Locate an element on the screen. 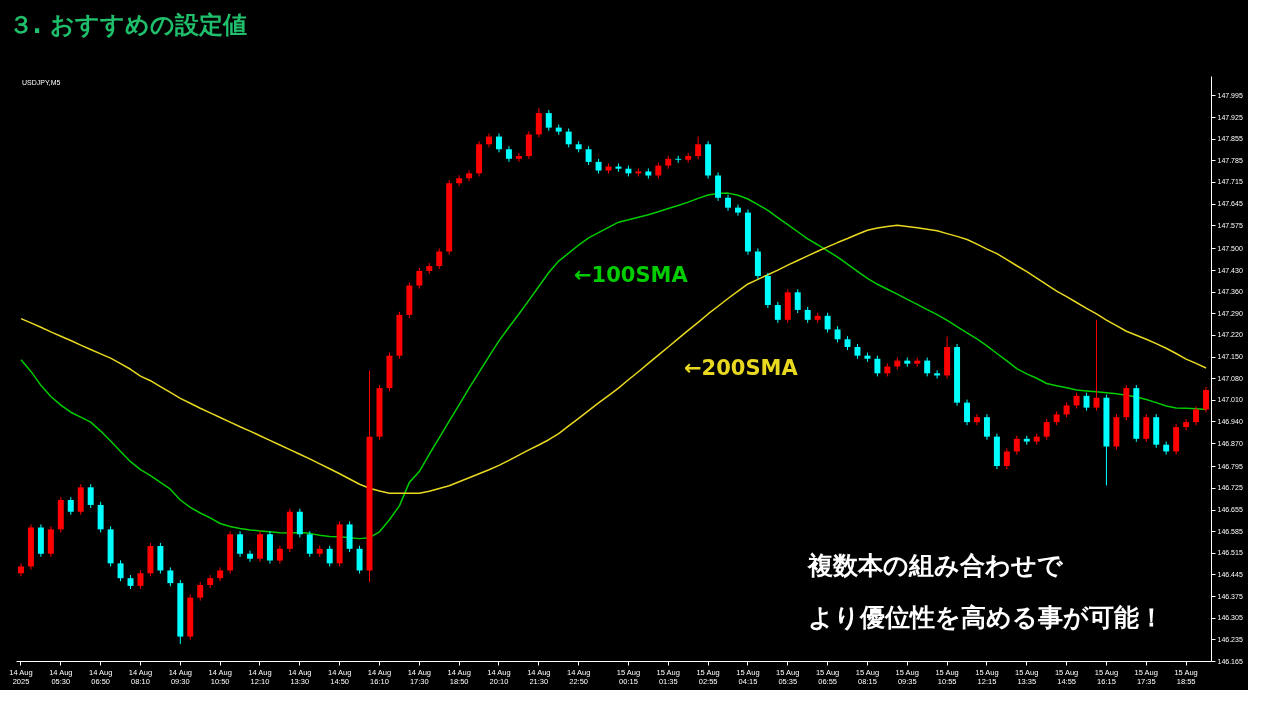 The image size is (1280, 720). annotation: ←200SMA is located at coordinates (741, 368).